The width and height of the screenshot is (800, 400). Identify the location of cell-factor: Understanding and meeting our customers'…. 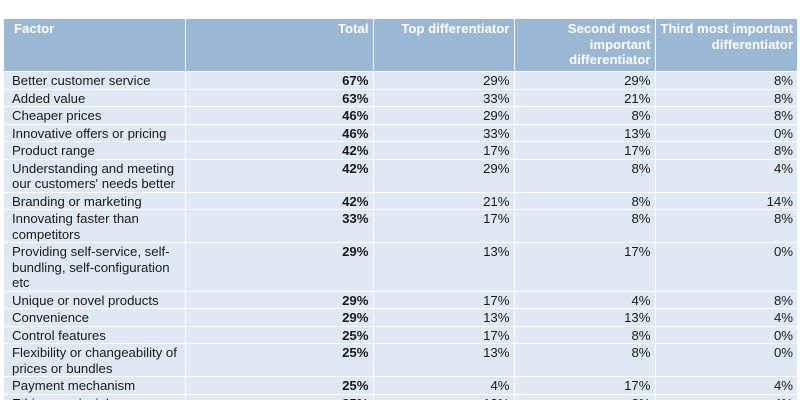
(94, 175).